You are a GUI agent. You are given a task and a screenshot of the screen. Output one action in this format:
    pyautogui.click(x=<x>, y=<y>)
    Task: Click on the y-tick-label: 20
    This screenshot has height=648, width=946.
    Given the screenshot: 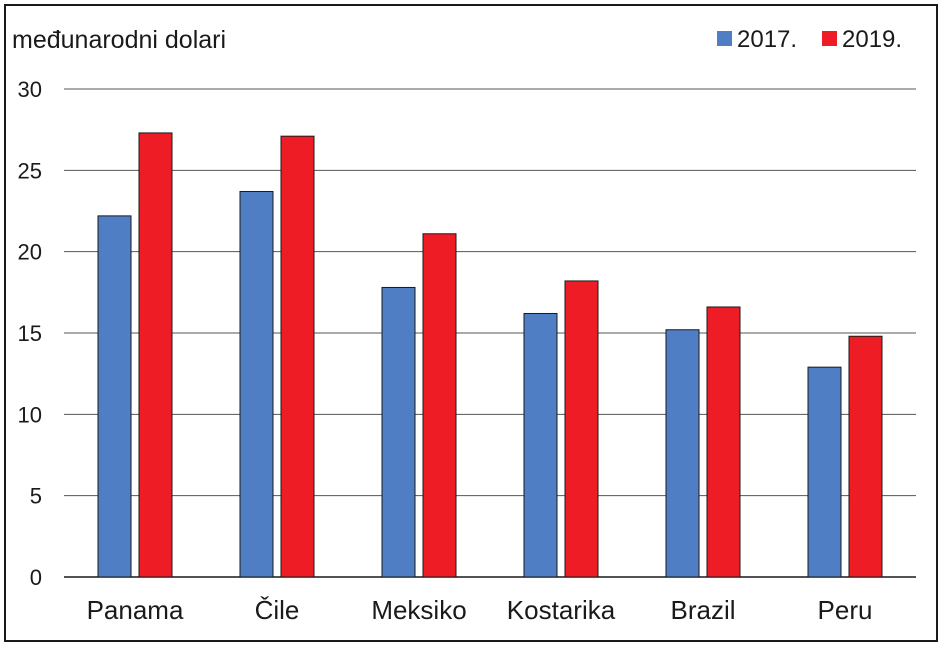 What is the action you would take?
    pyautogui.click(x=30, y=252)
    